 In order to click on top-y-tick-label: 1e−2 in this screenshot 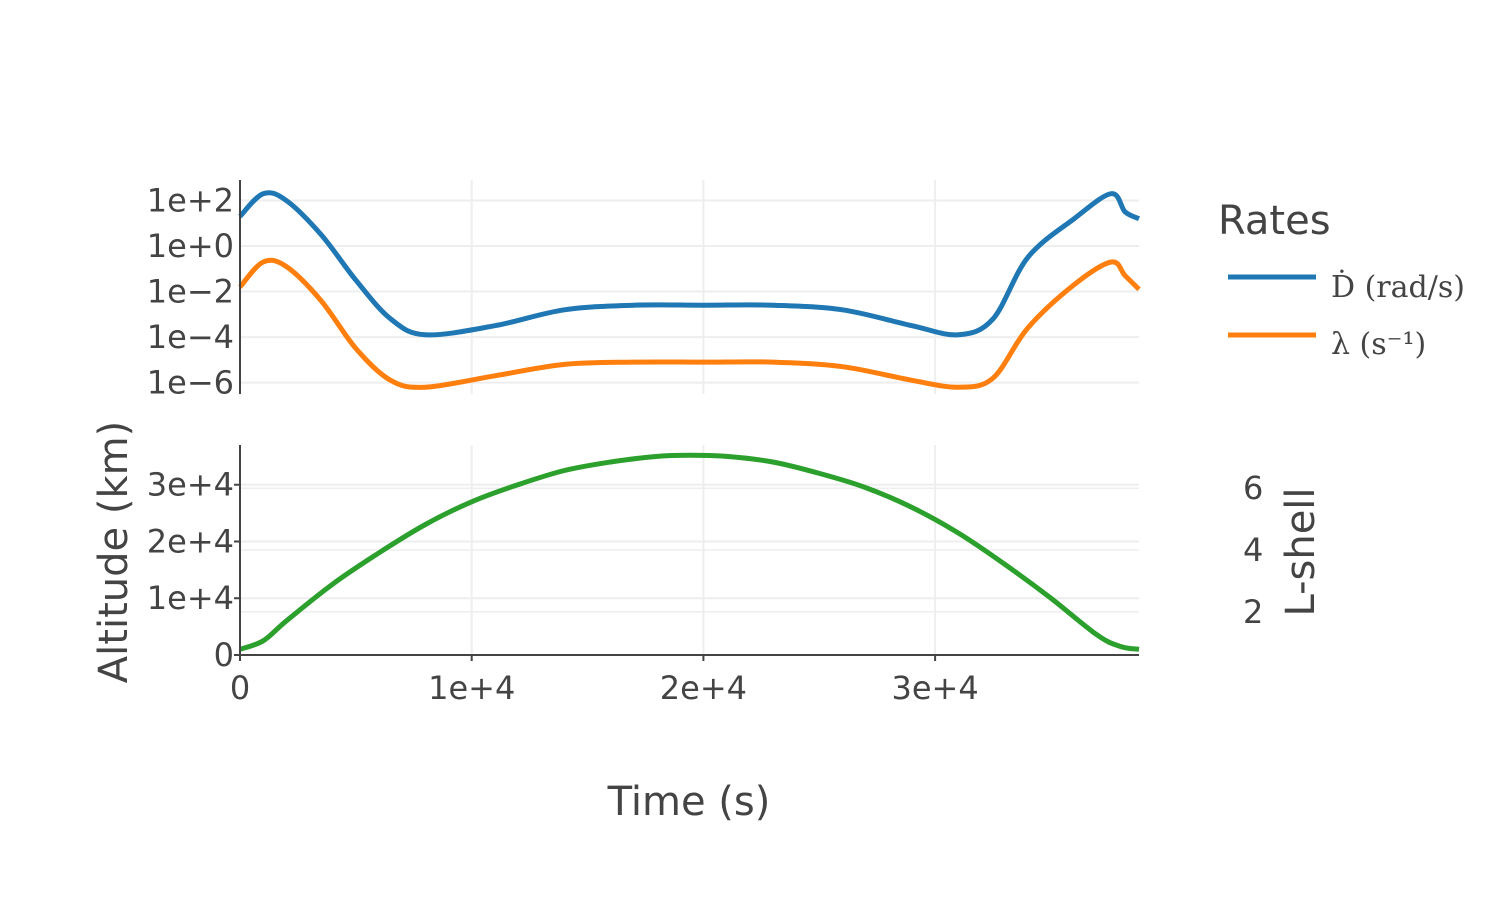, I will do `click(190, 292)`.